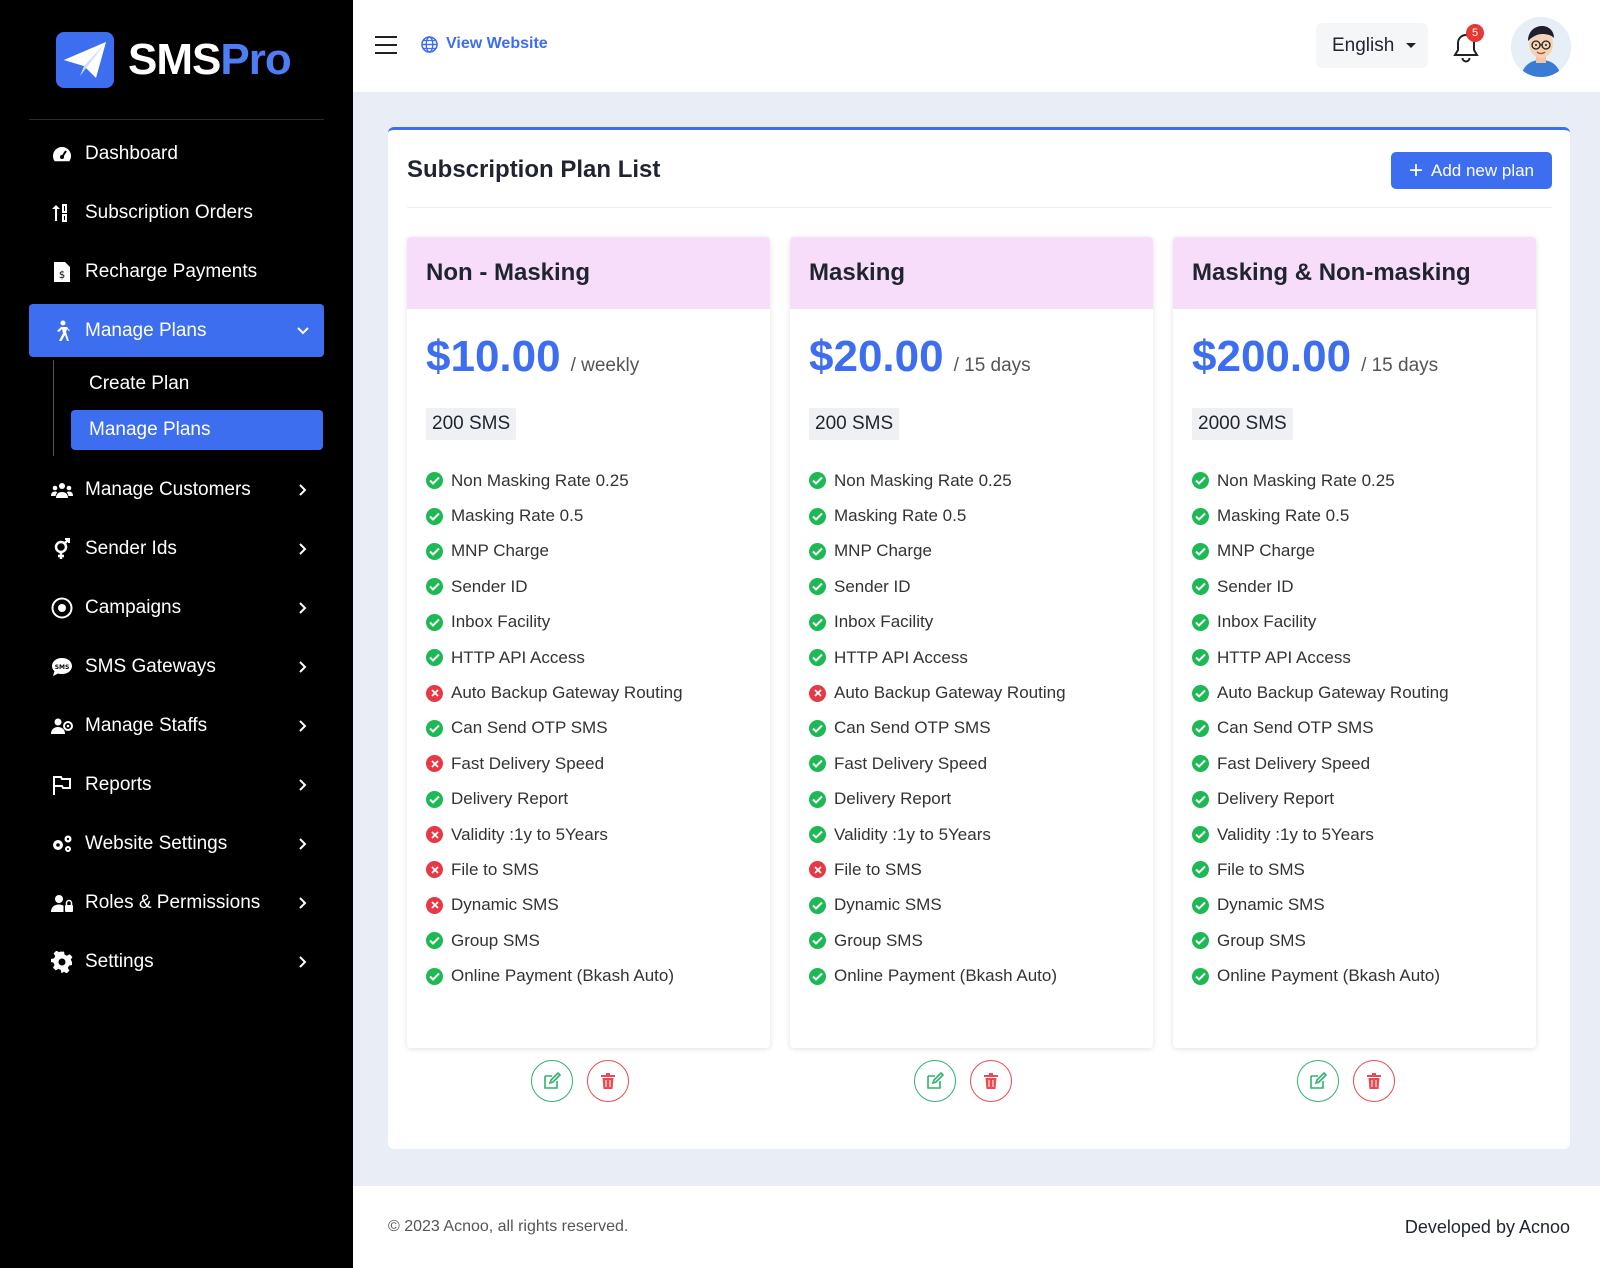 This screenshot has height=1268, width=1600. Describe the element at coordinates (900, 516) in the screenshot. I see `feature-label: Masking Rate 0.5` at that location.